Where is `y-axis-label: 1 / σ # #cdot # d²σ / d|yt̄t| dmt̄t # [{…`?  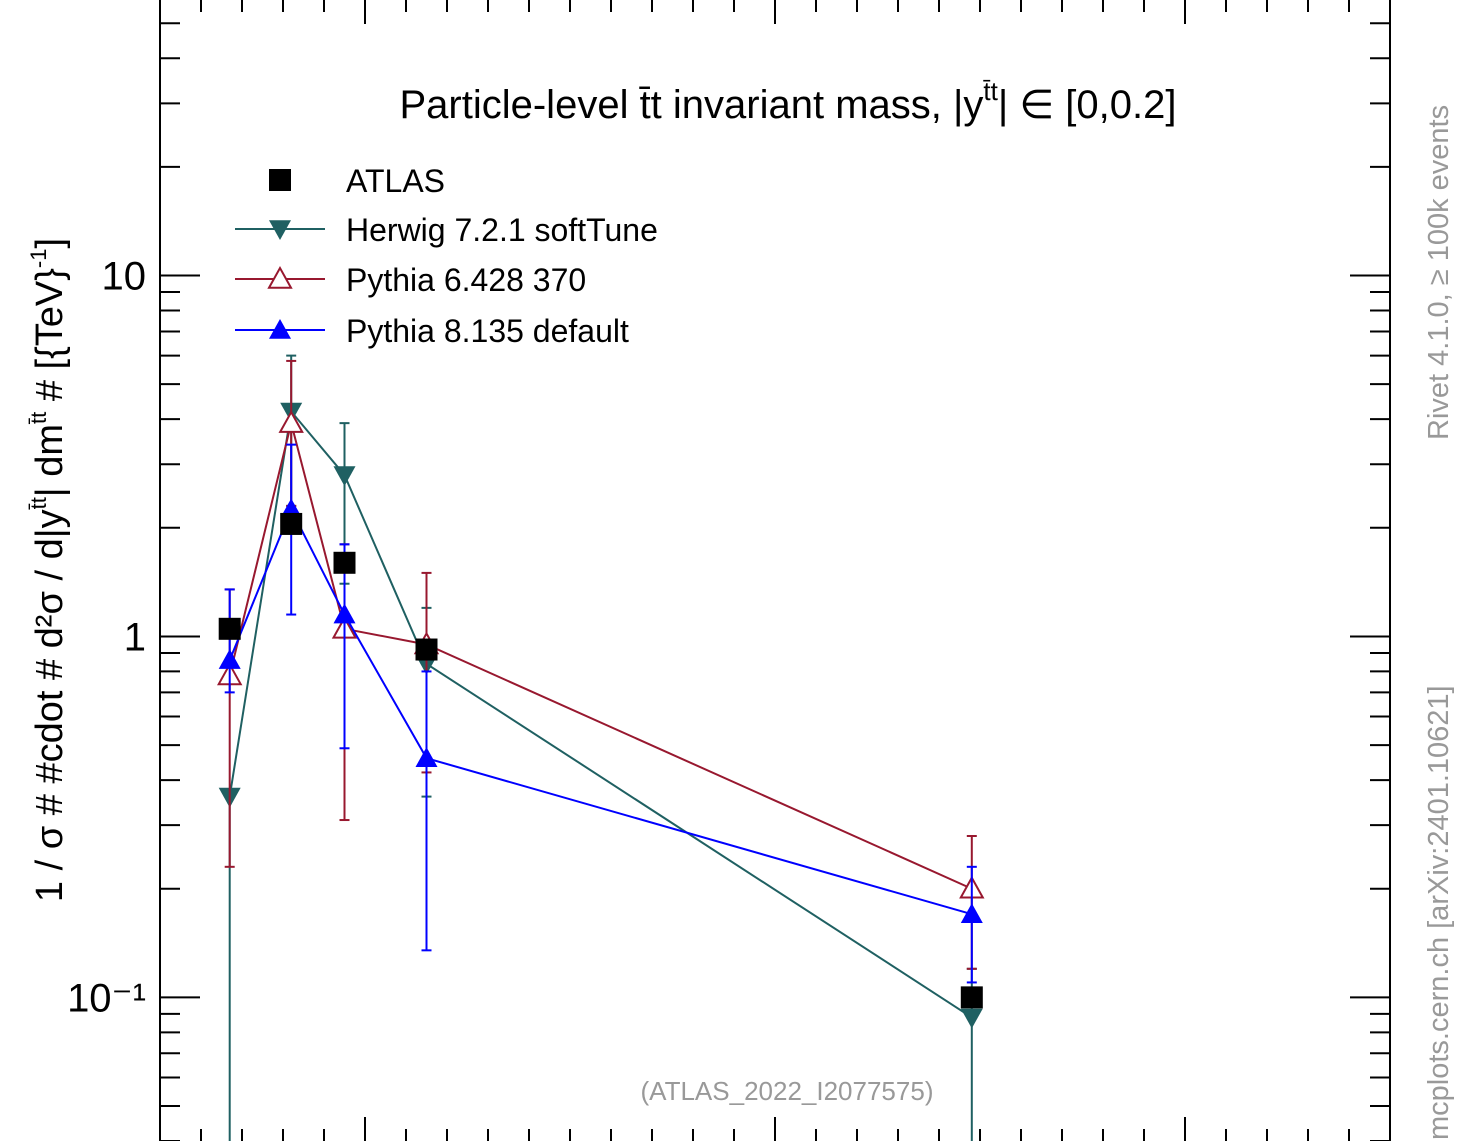
y-axis-label: 1 / σ # #cdot # d²σ / d|yt̄t| dmt̄t # [{… is located at coordinates (48, 570).